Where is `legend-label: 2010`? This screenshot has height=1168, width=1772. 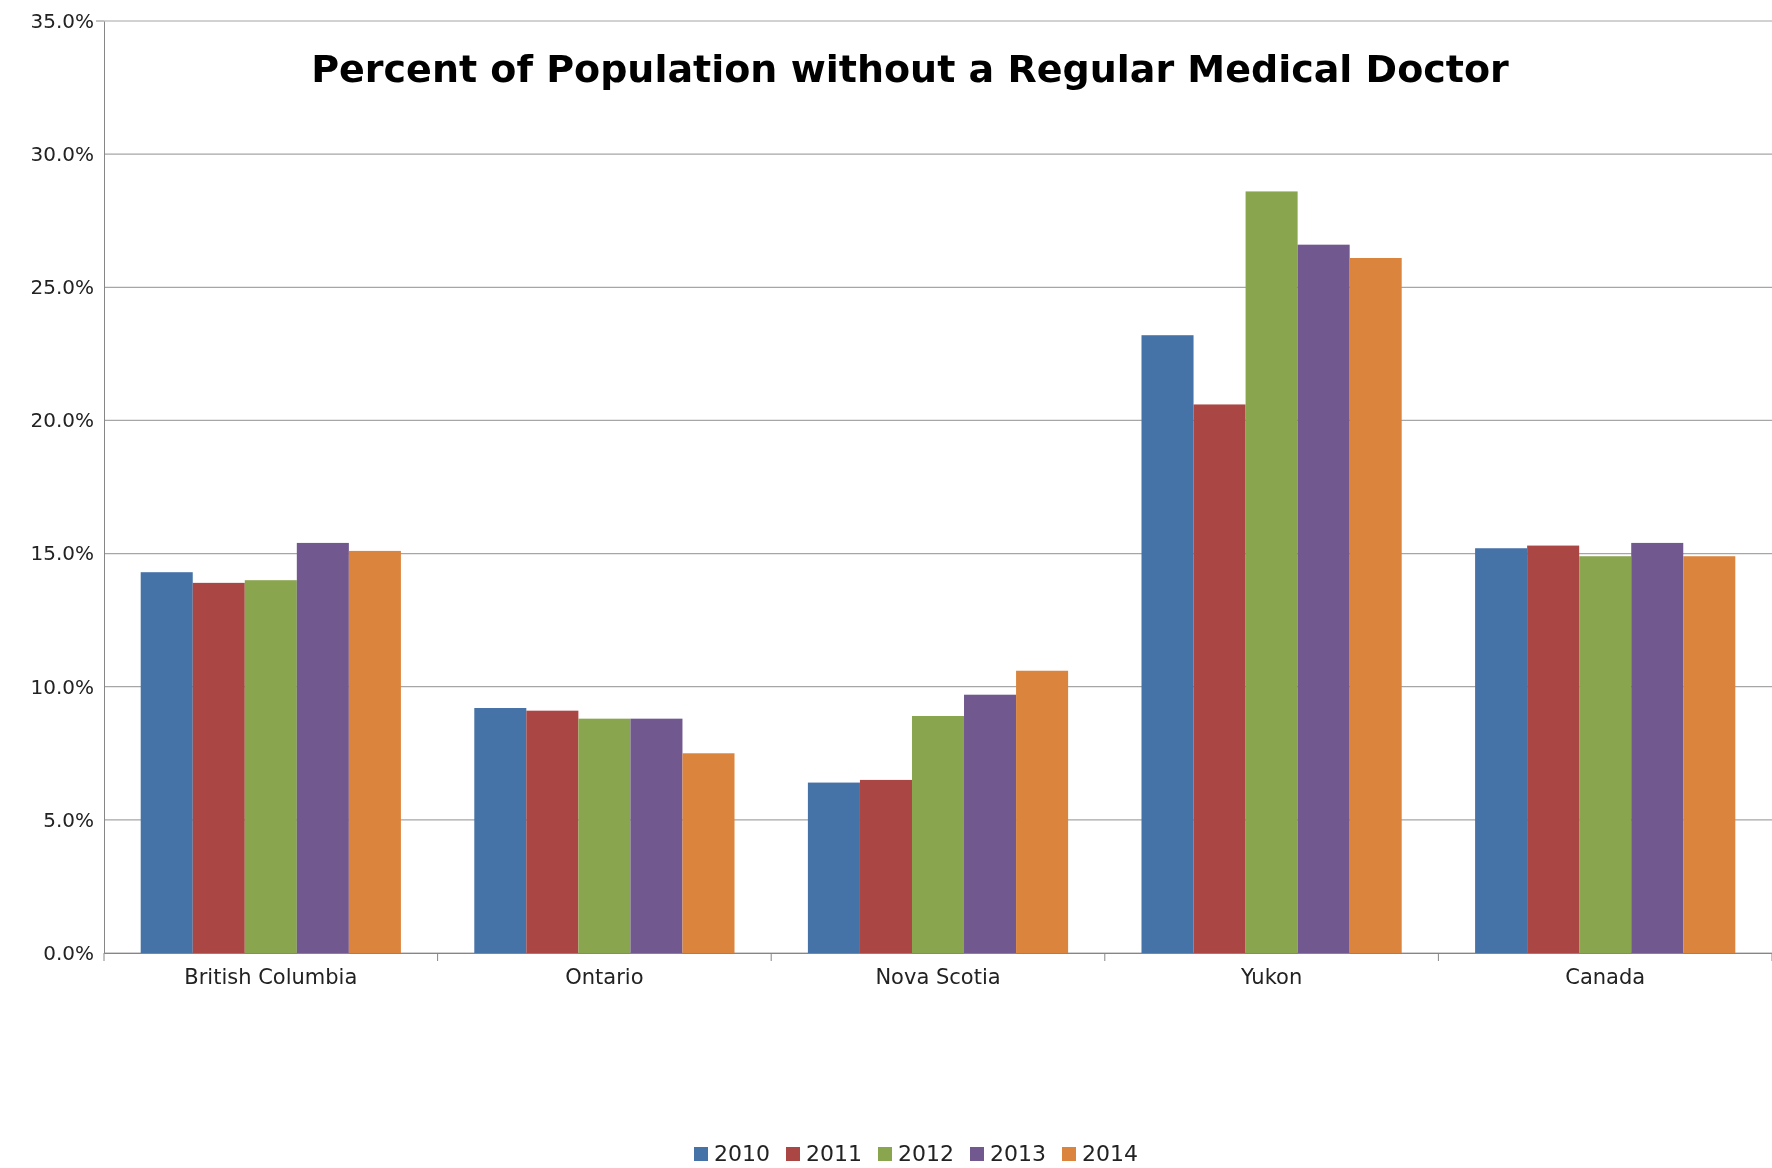
legend-label: 2010 is located at coordinates (742, 1153).